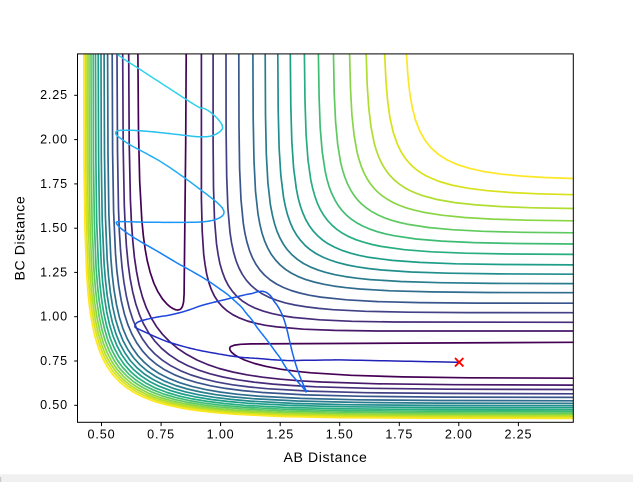 The height and width of the screenshot is (482, 633). What do you see at coordinates (19, 238) in the screenshot?
I see `svg-text: BC Distance` at bounding box center [19, 238].